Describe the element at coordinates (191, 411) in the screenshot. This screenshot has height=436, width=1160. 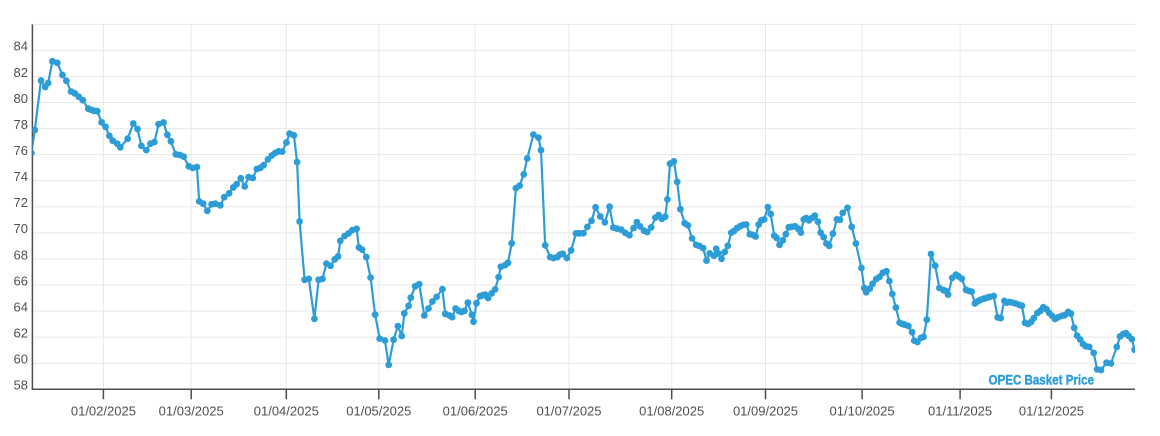
I see `svg-text: 01/03/2025` at that location.